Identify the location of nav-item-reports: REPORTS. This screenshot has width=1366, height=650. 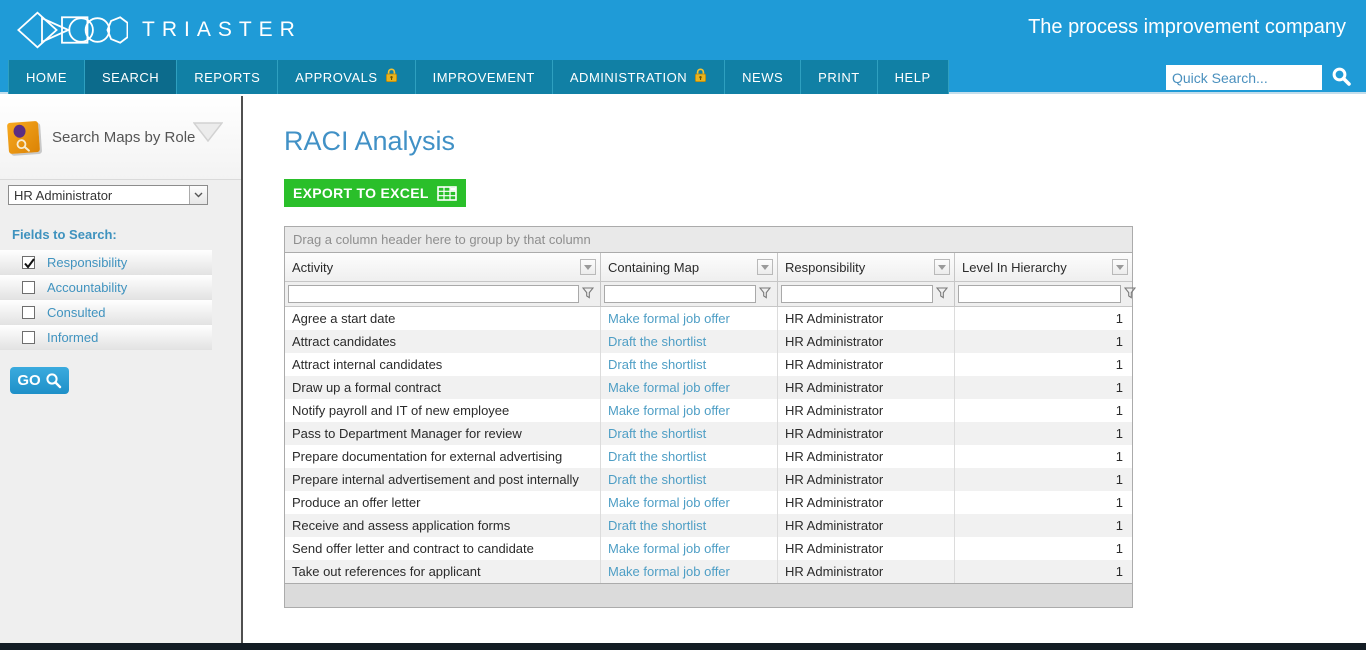
(228, 77).